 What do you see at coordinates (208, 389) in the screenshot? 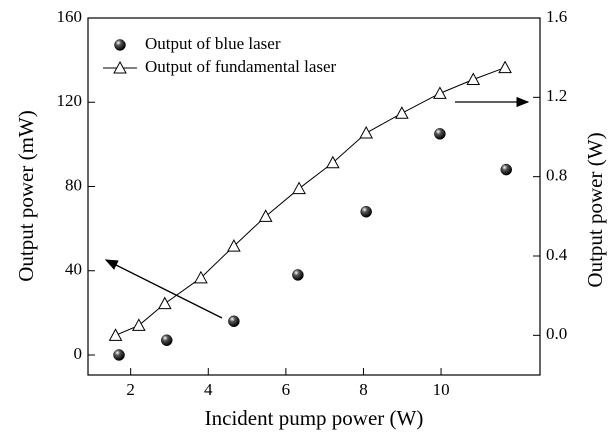
I see `x-tick-label: 4` at bounding box center [208, 389].